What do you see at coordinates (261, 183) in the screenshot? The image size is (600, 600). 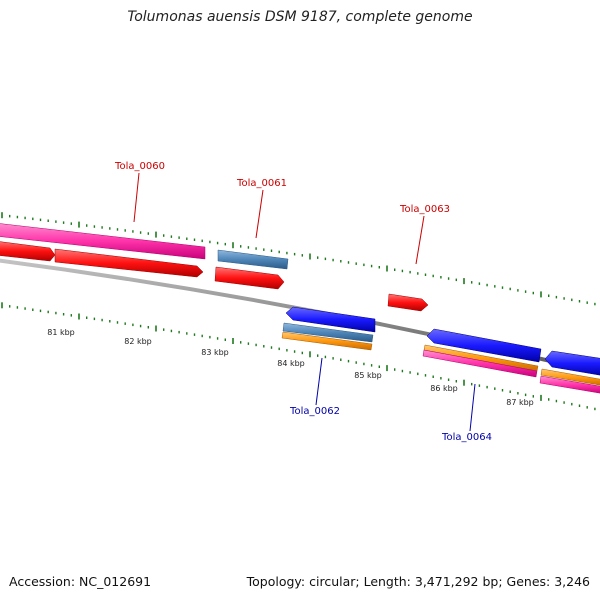 I see `gene-label-tola-0061: Tola_0061` at bounding box center [261, 183].